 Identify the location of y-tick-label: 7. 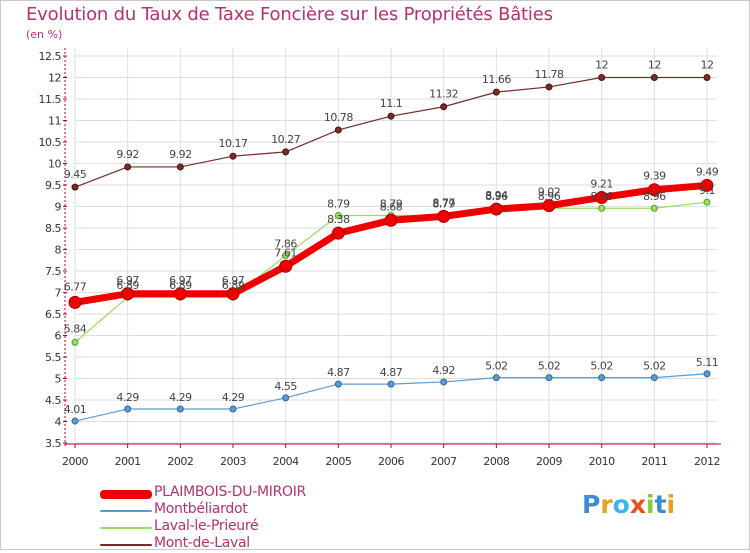
(58, 293).